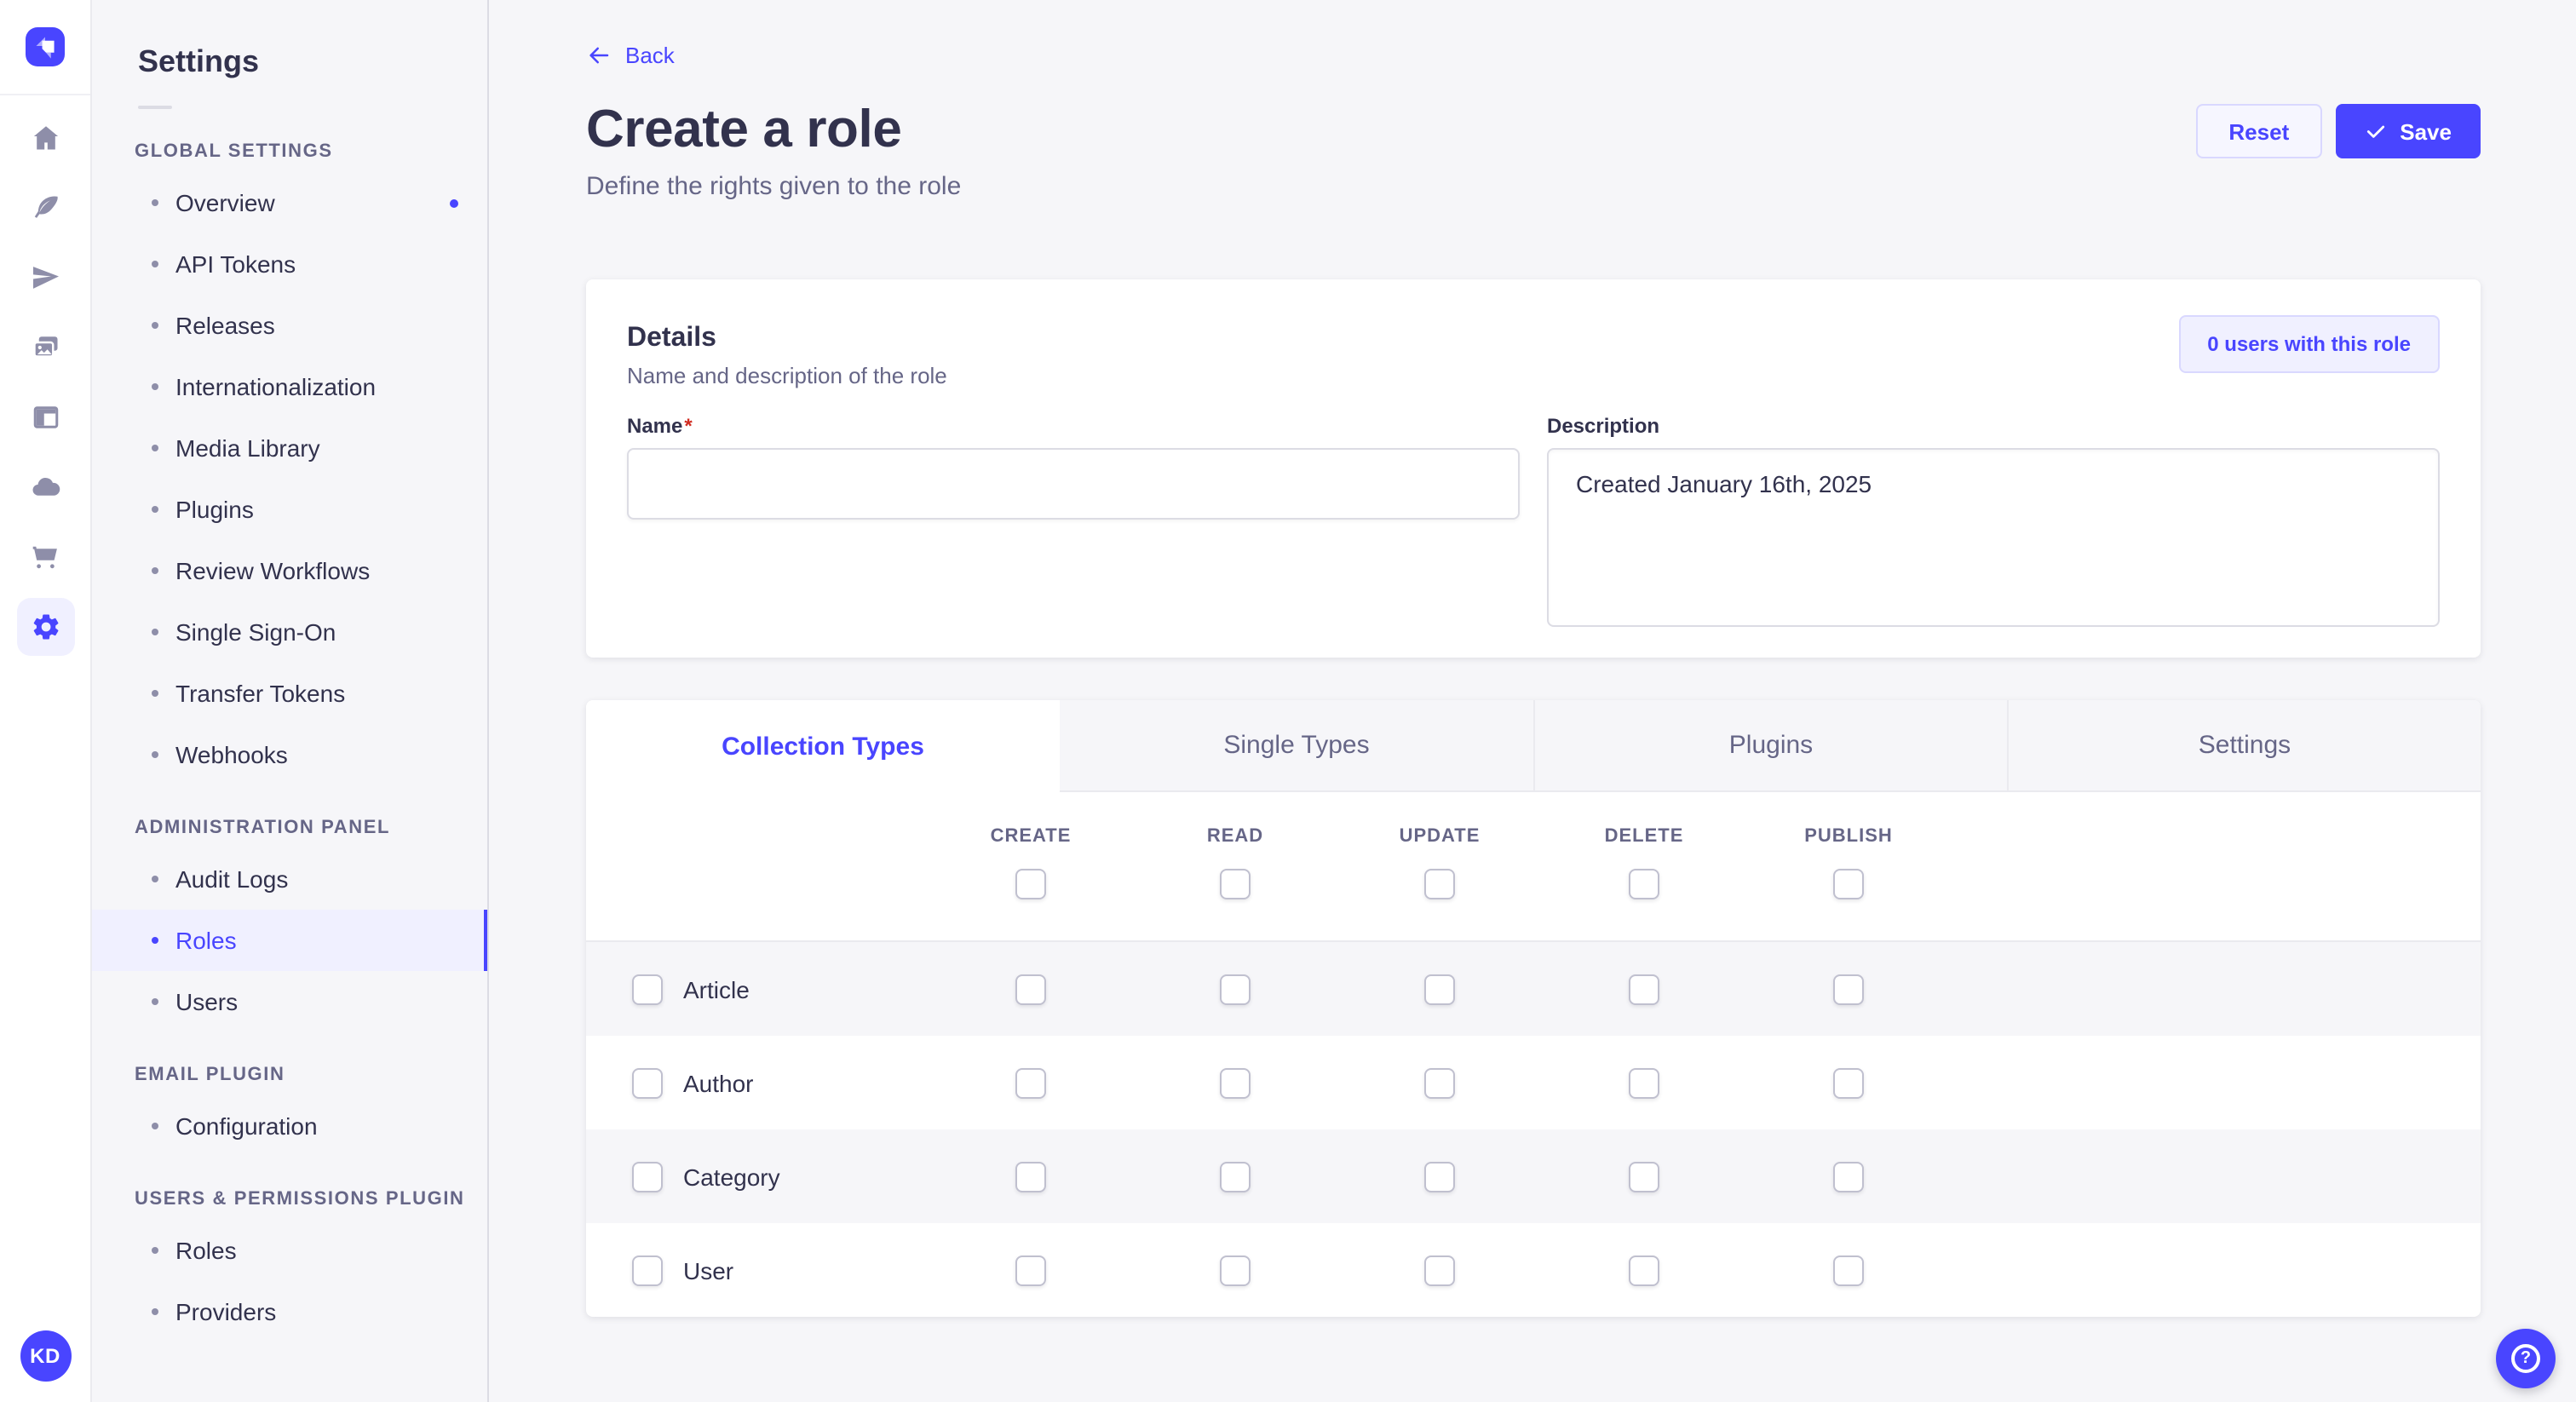  Describe the element at coordinates (630, 55) in the screenshot. I see `back-link: Back` at that location.